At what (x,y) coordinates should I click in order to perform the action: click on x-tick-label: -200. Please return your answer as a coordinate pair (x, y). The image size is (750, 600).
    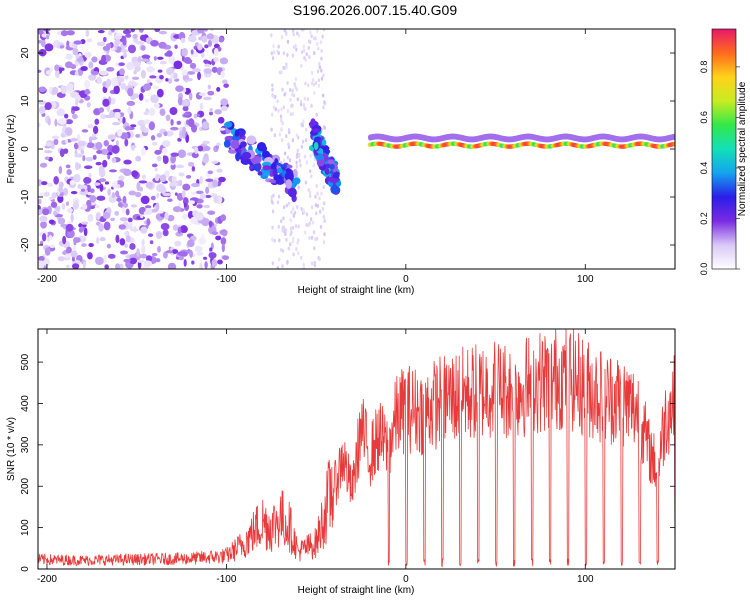
    Looking at the image, I should click on (47, 279).